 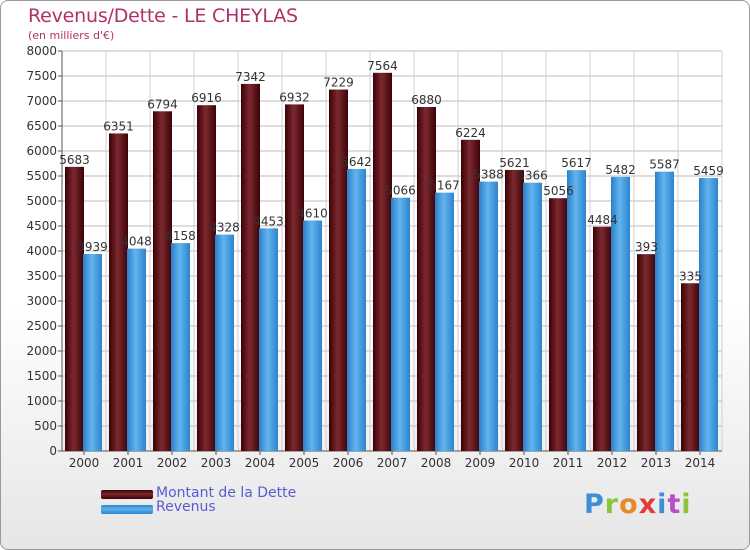 What do you see at coordinates (708, 171) in the screenshot?
I see `data-label-revenus: 5459` at bounding box center [708, 171].